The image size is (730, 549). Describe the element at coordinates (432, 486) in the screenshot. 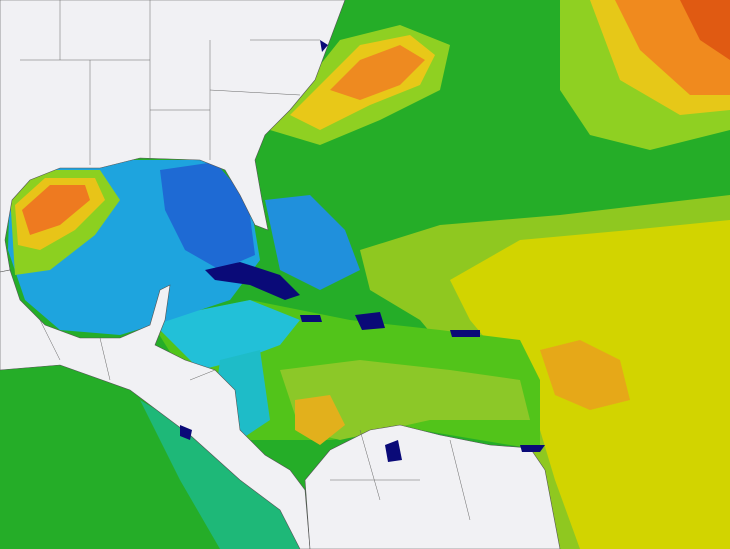

I see `land` at that location.